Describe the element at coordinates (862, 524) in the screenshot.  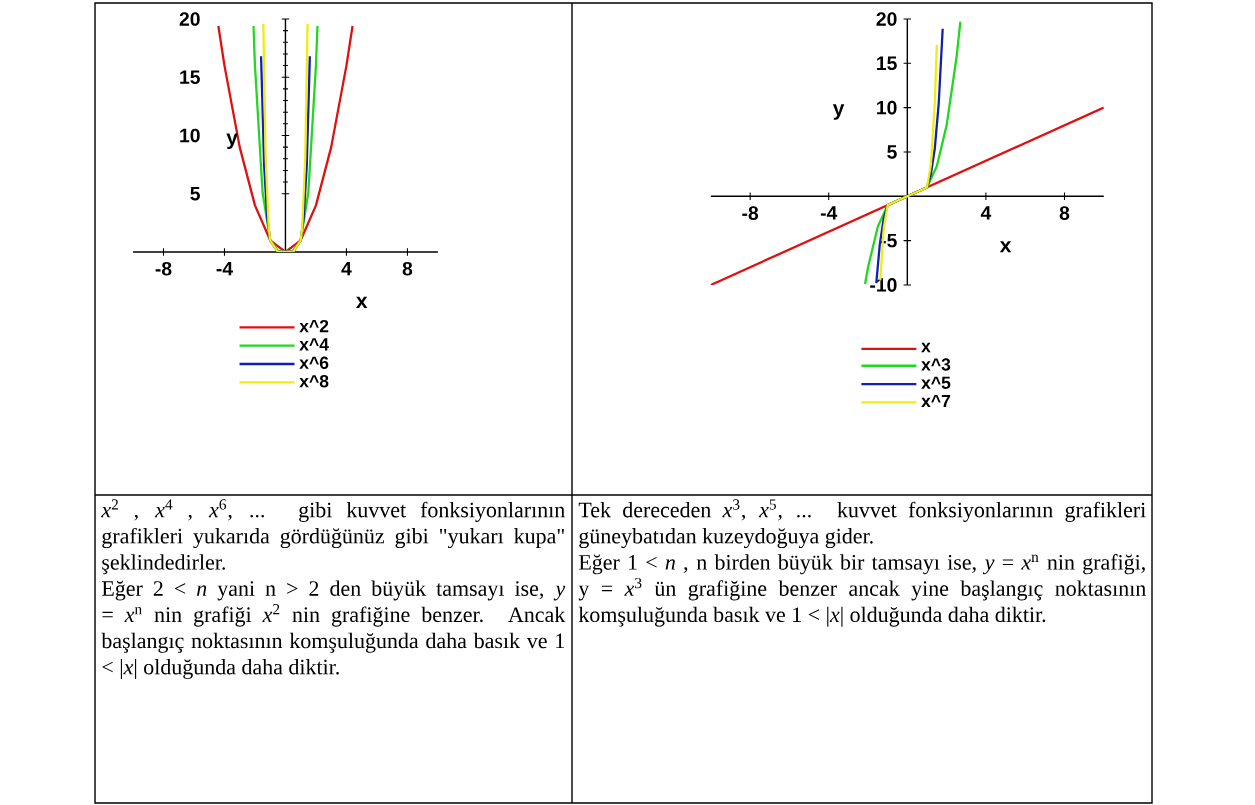
I see `text: Tek dereceden x$^{3}$, x$^{5}$, ... kuvvet fonksiyonlarının grafikleri güneybatıdan kuzeydoğuya gider.` at that location.